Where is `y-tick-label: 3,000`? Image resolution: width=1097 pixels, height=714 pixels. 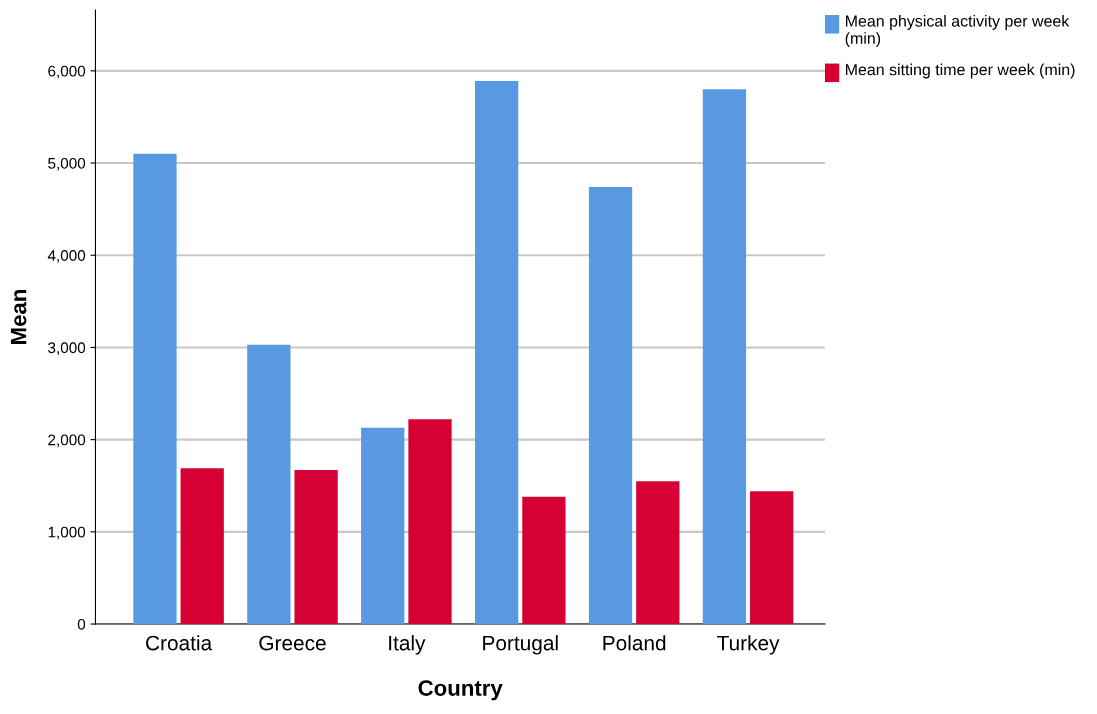 y-tick-label: 3,000 is located at coordinates (67, 348).